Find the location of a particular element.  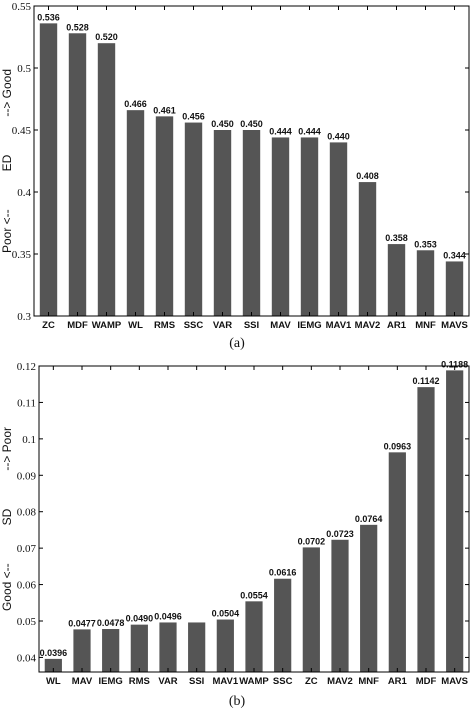

bar-a-mdf is located at coordinates (77, 174).